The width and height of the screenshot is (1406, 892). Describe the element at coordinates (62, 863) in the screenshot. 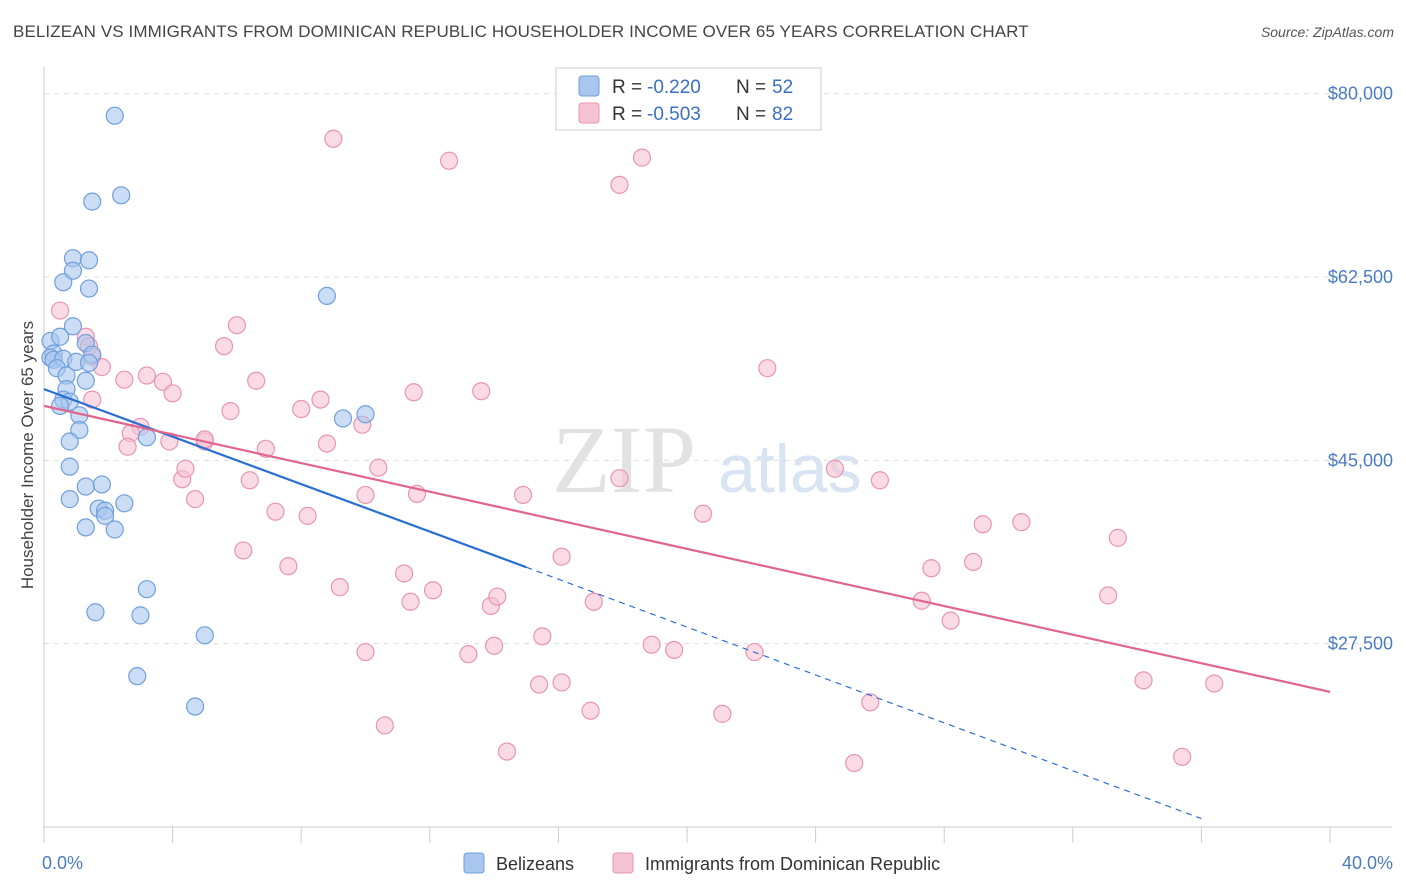

I see `x-tick-label-min: 0.0%` at that location.